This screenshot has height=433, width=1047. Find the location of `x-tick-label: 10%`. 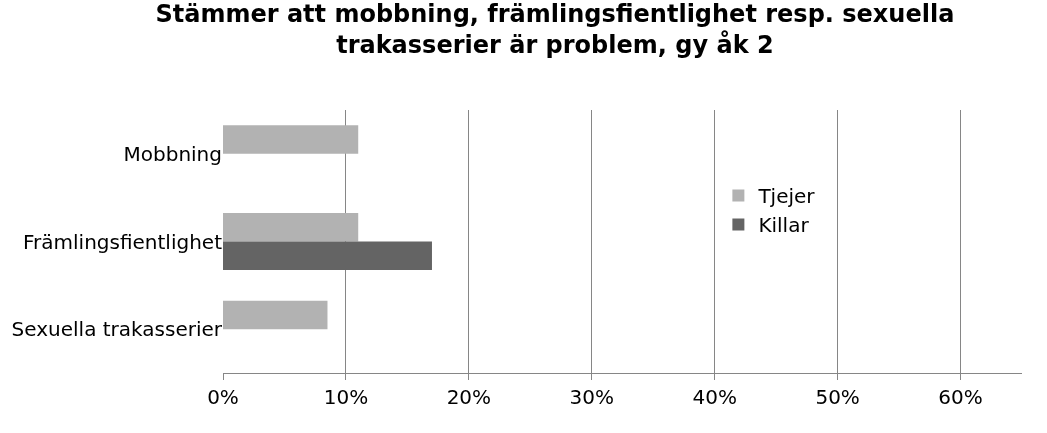

x-tick-label: 10% is located at coordinates (346, 397).